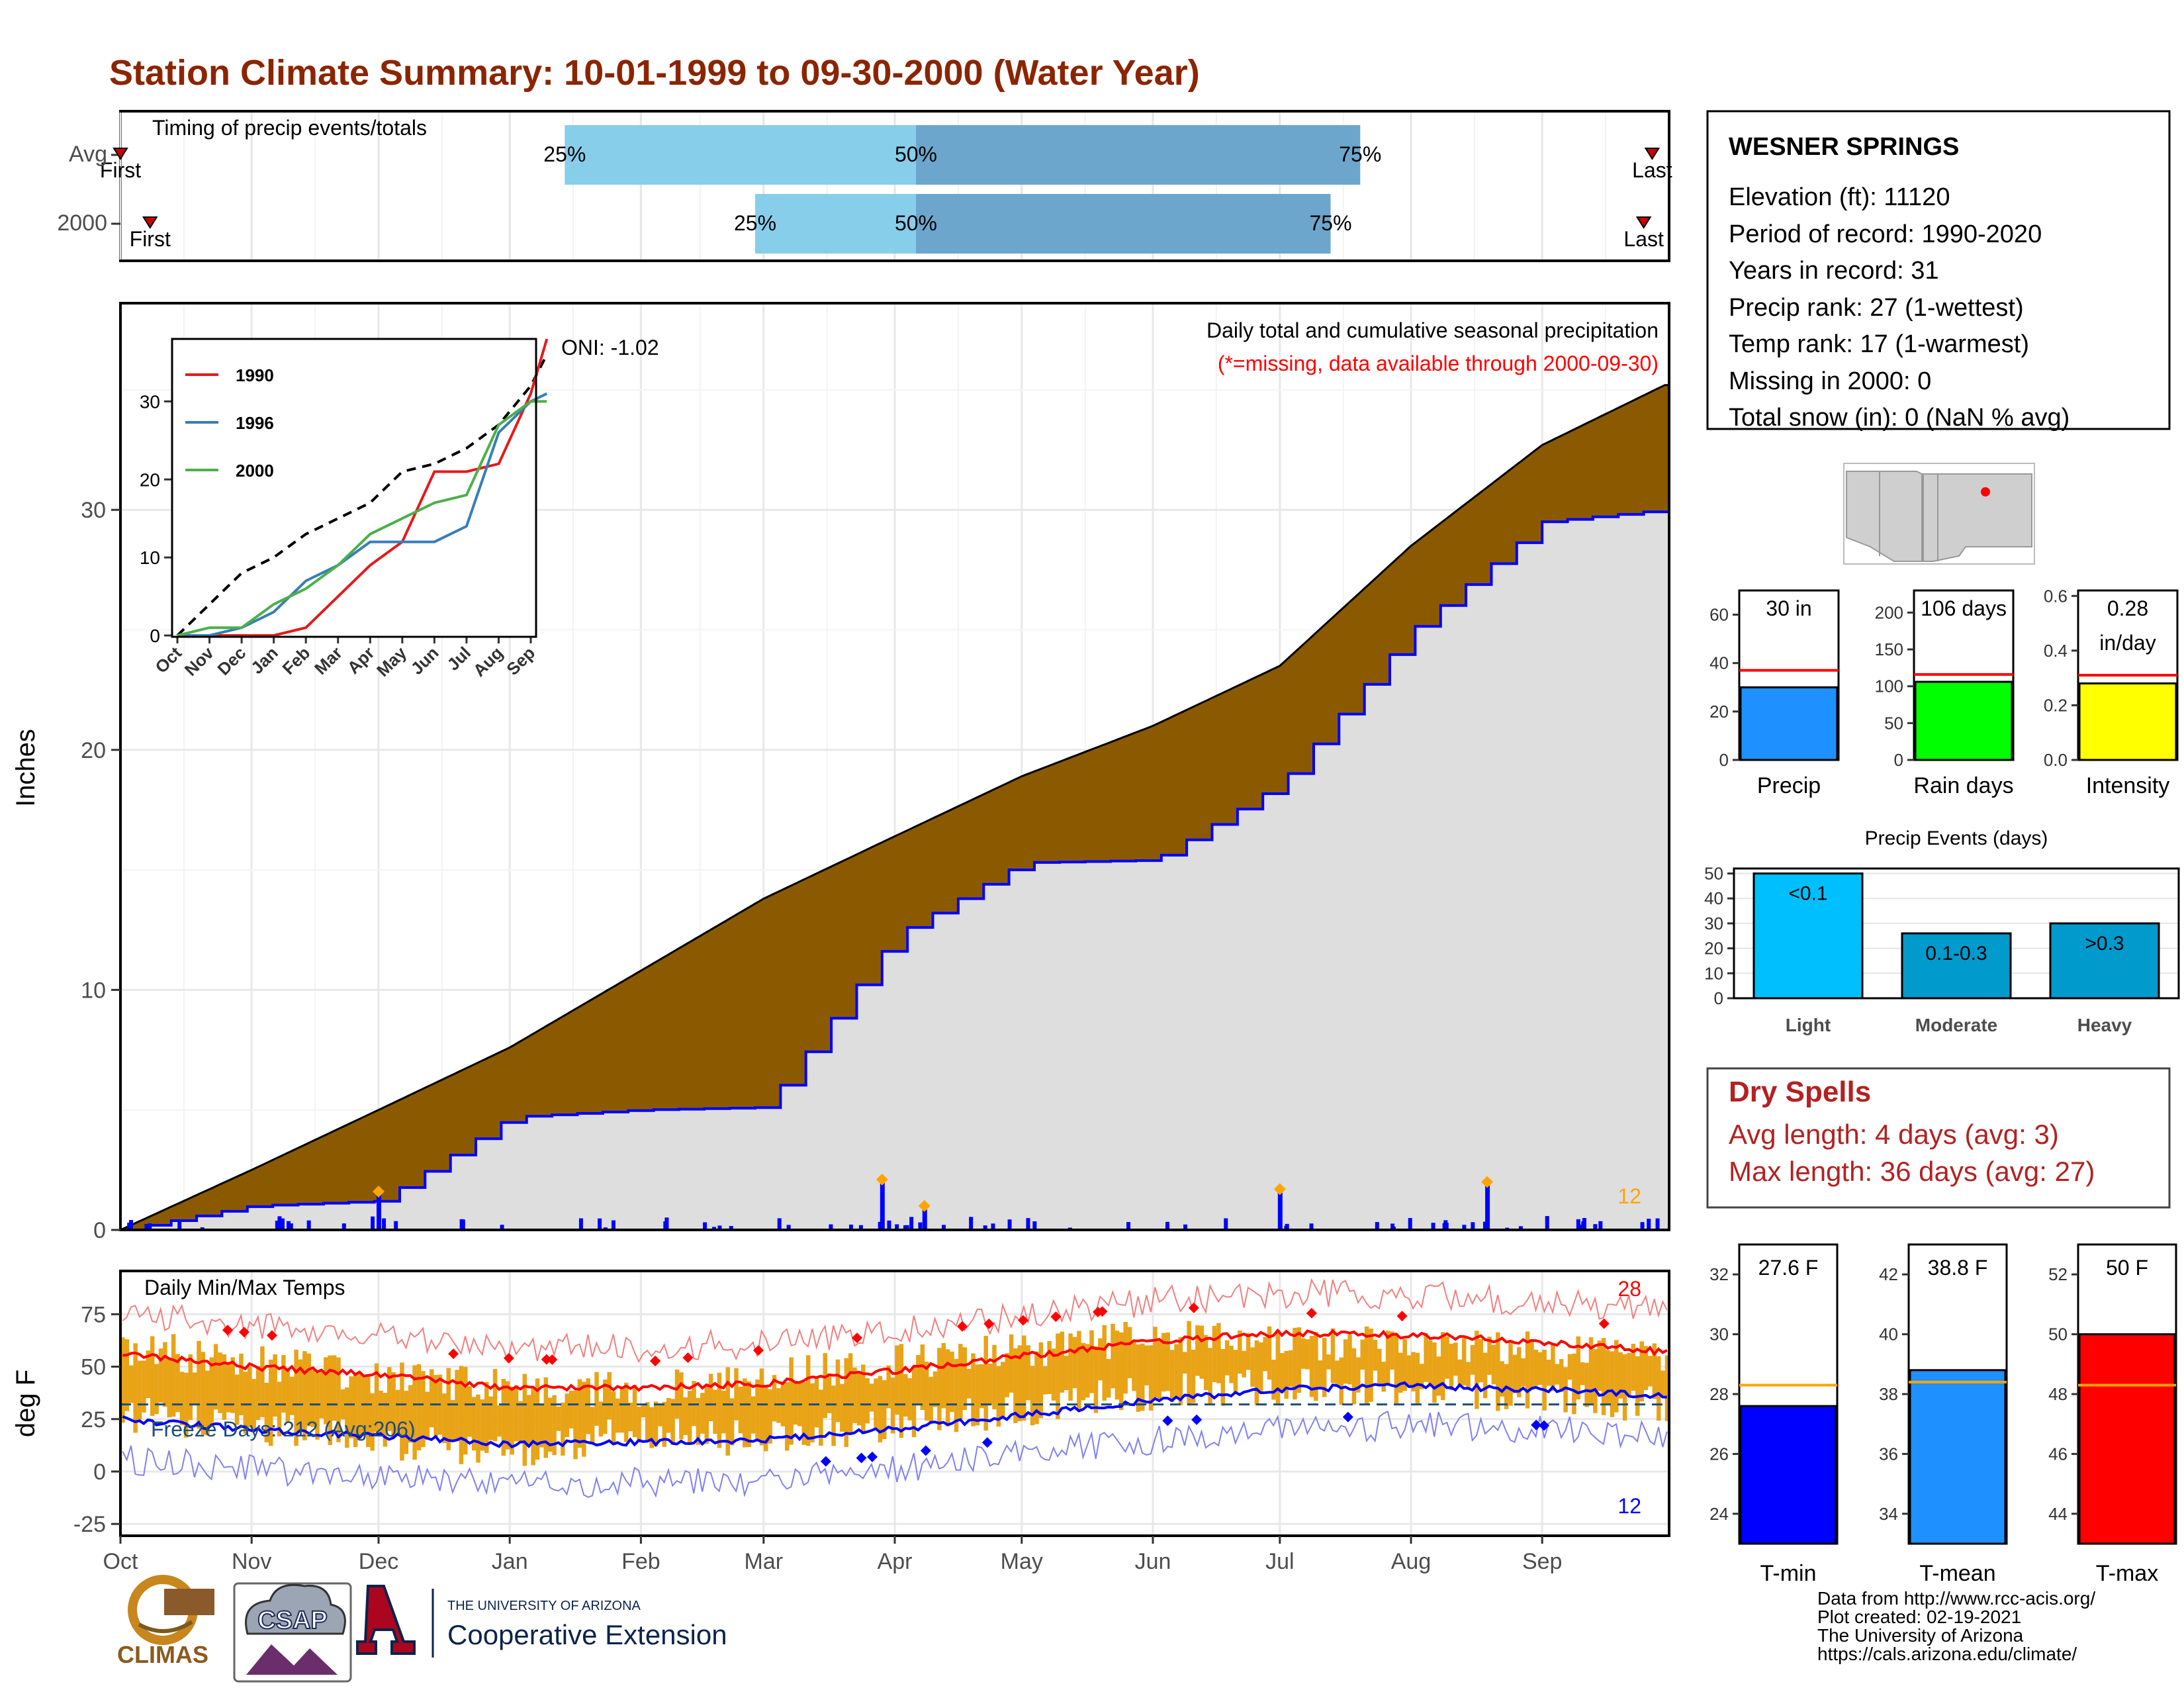 The height and width of the screenshot is (1688, 2184). What do you see at coordinates (1719, 1394) in the screenshot?
I see `tempbar-ytick-label-0-2: 28` at bounding box center [1719, 1394].